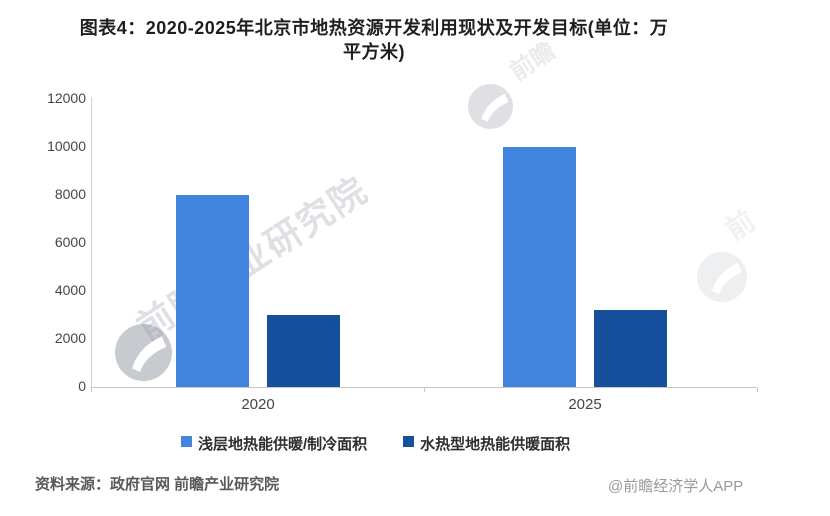 The height and width of the screenshot is (516, 830). What do you see at coordinates (539, 267) in the screenshot?
I see `bar-series1-2025` at bounding box center [539, 267].